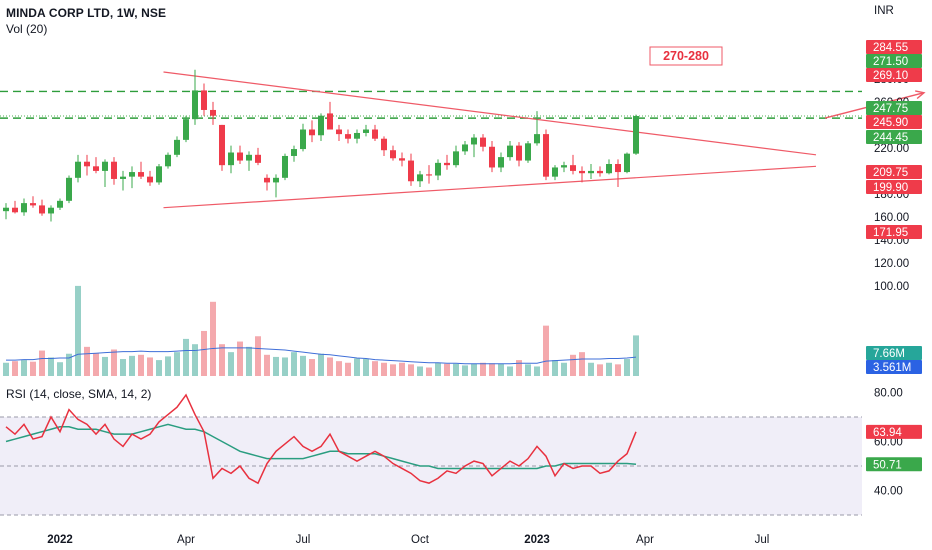 Image resolution: width=932 pixels, height=550 pixels. I want to click on symbol-title: MINDA CORP LTD, 1W, NSE, so click(86, 13).